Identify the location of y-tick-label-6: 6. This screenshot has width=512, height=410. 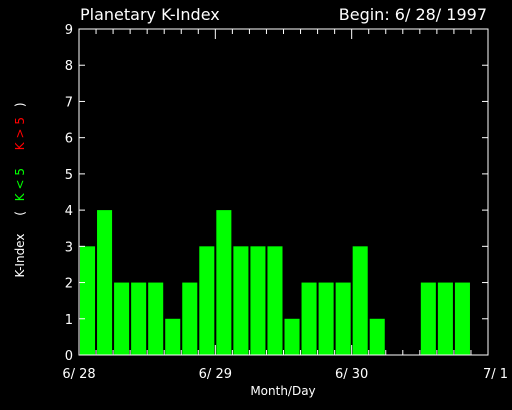
(69, 139).